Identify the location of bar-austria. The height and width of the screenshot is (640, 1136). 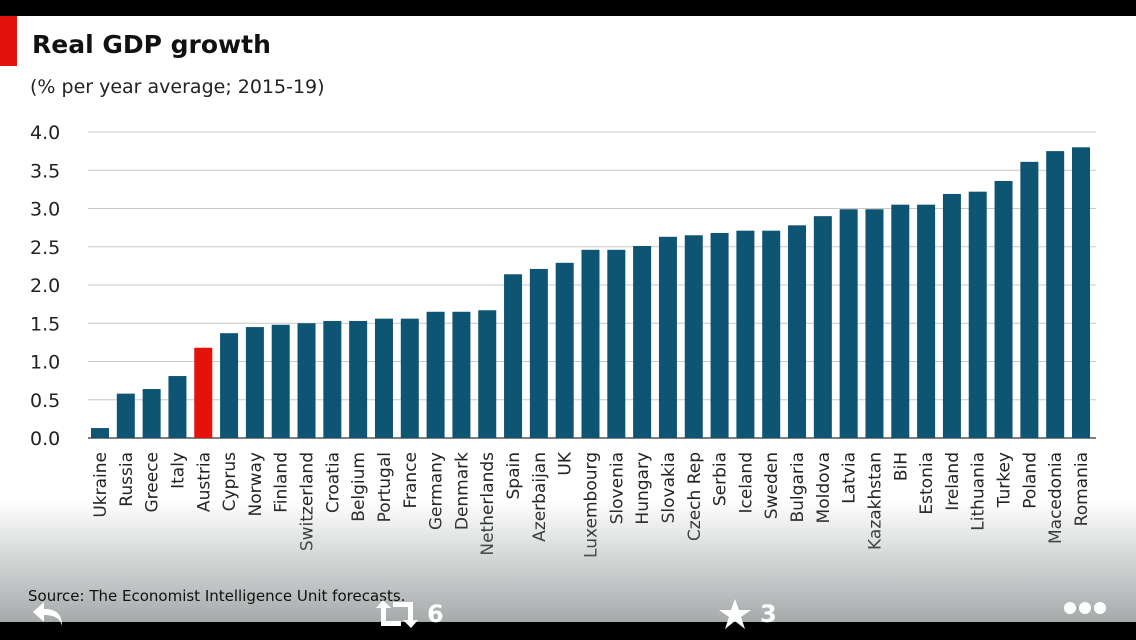
(203, 392).